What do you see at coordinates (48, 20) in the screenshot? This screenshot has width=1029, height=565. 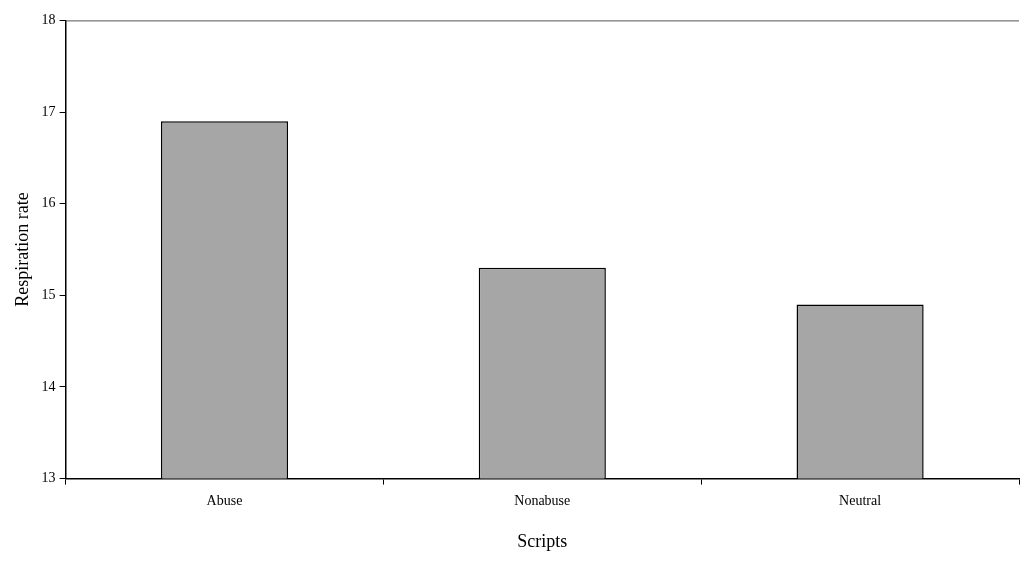 I see `y-tick-label: 18` at bounding box center [48, 20].